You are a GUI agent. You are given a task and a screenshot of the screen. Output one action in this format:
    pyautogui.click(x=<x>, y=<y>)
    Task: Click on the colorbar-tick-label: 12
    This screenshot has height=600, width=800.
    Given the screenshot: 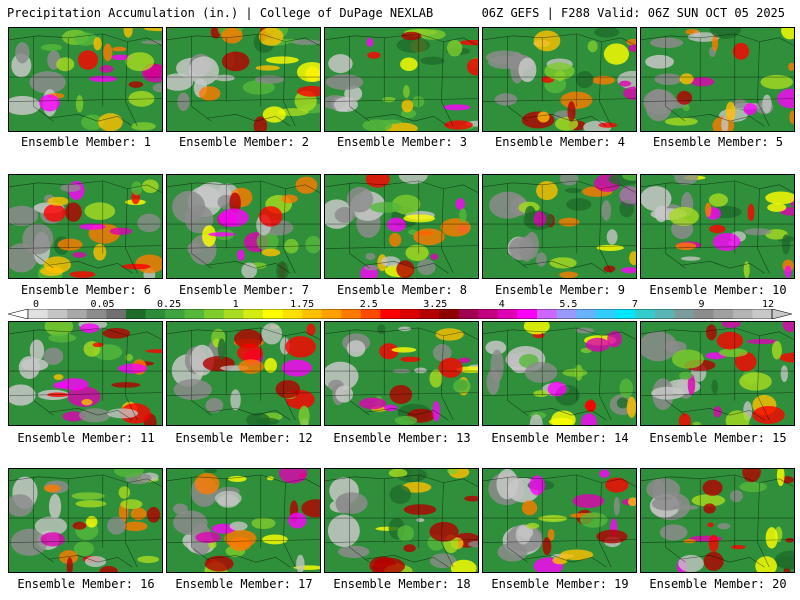 What is the action you would take?
    pyautogui.click(x=768, y=304)
    